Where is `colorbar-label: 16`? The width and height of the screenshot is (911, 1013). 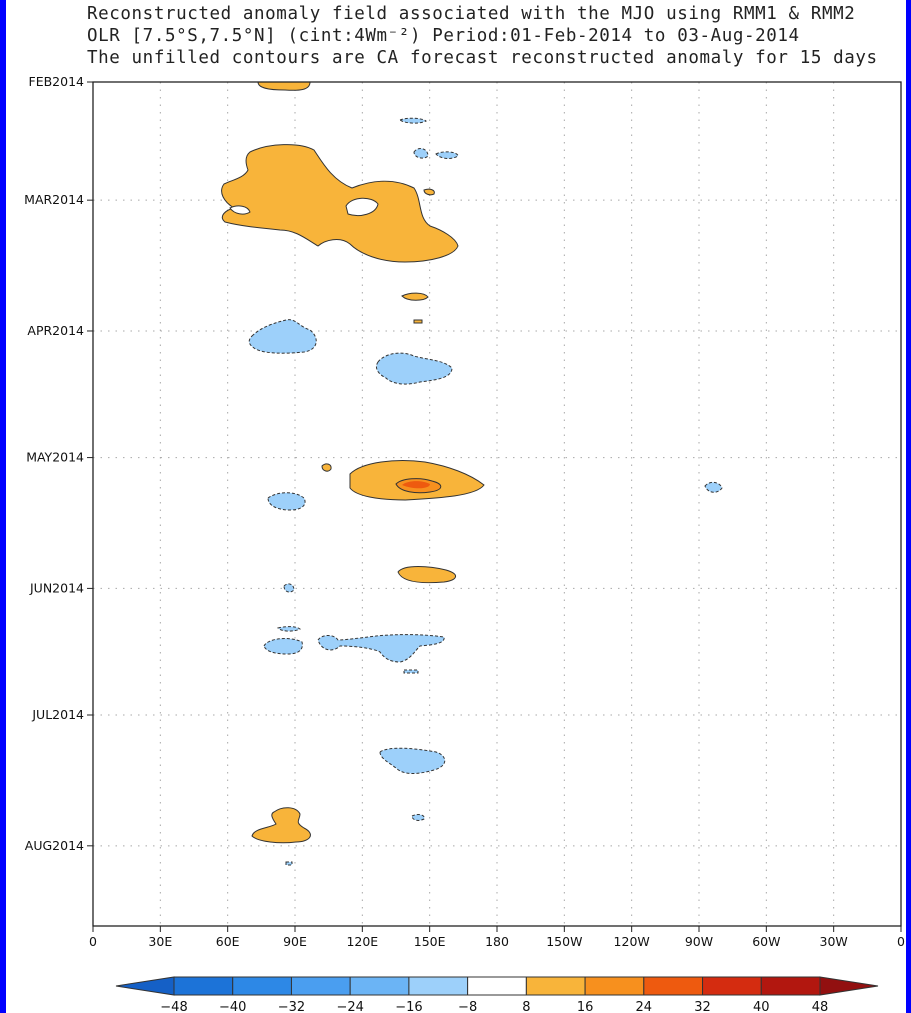
colorbar-label: 16 is located at coordinates (585, 1006).